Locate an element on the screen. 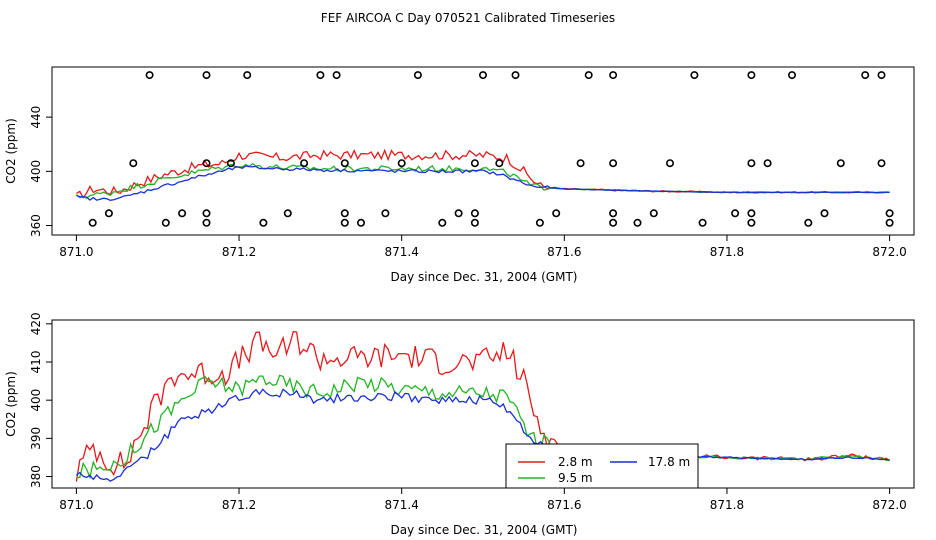  top-series-line-2_8m is located at coordinates (483, 173).